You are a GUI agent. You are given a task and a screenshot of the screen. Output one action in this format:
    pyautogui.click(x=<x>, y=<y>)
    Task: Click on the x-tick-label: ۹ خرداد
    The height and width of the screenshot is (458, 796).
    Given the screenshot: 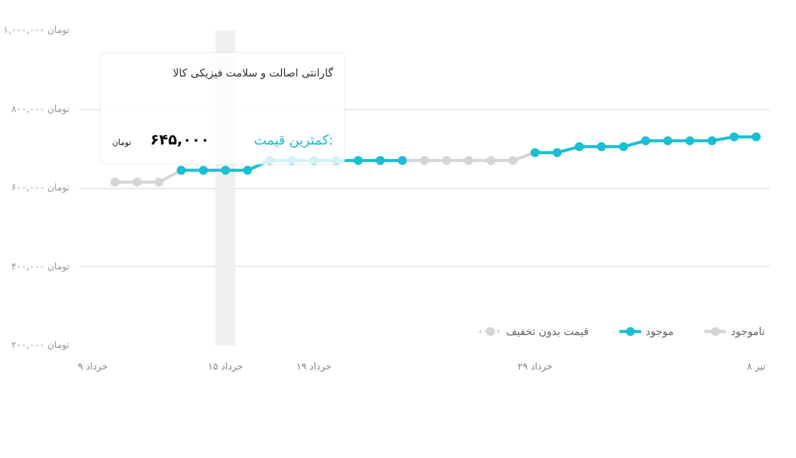 What is the action you would take?
    pyautogui.click(x=93, y=367)
    